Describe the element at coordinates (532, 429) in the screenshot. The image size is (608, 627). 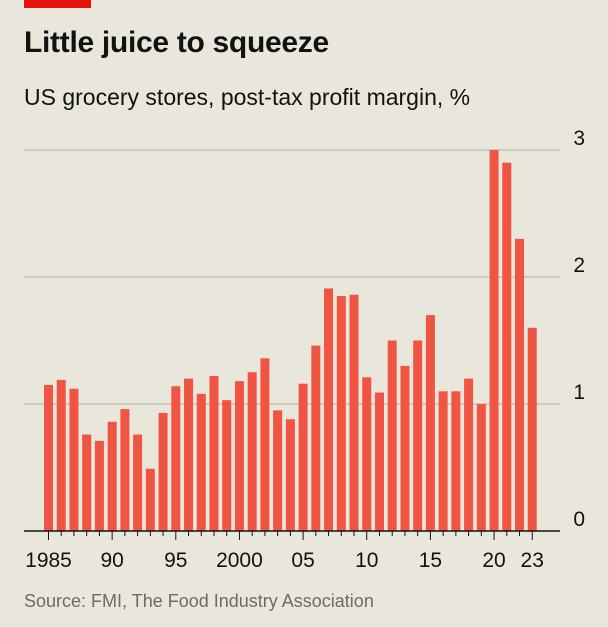
I see `bar-2023` at that location.